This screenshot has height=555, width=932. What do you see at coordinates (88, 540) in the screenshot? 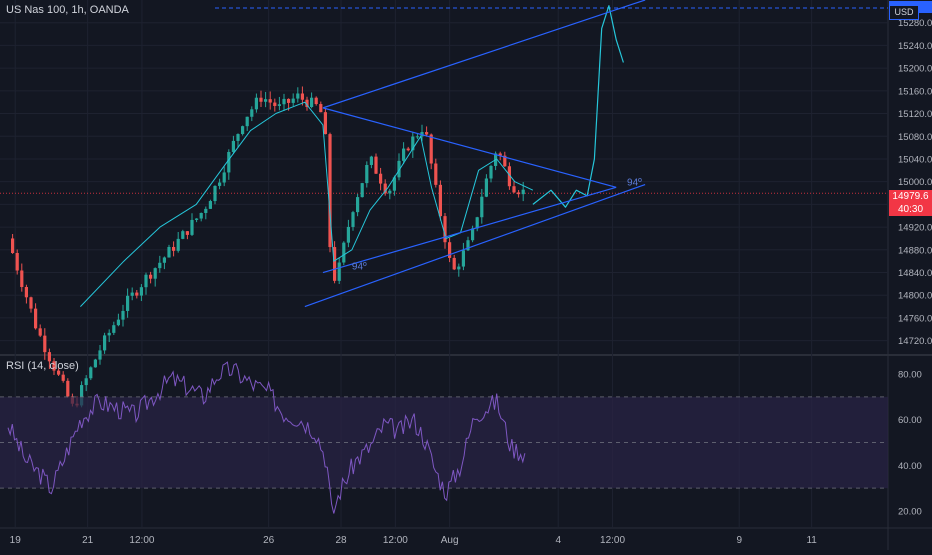
I see `time-tick-label: 21` at bounding box center [88, 540].